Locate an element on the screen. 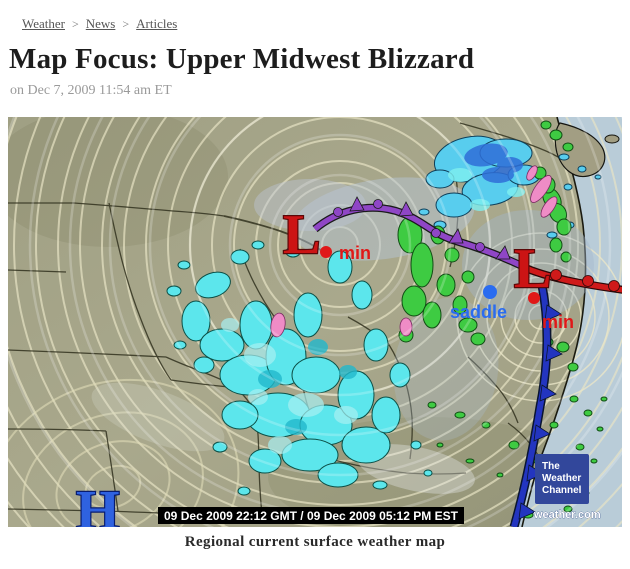 The width and height of the screenshot is (630, 569). breadcrumb: Weather > News > Articles is located at coordinates (315, 16).